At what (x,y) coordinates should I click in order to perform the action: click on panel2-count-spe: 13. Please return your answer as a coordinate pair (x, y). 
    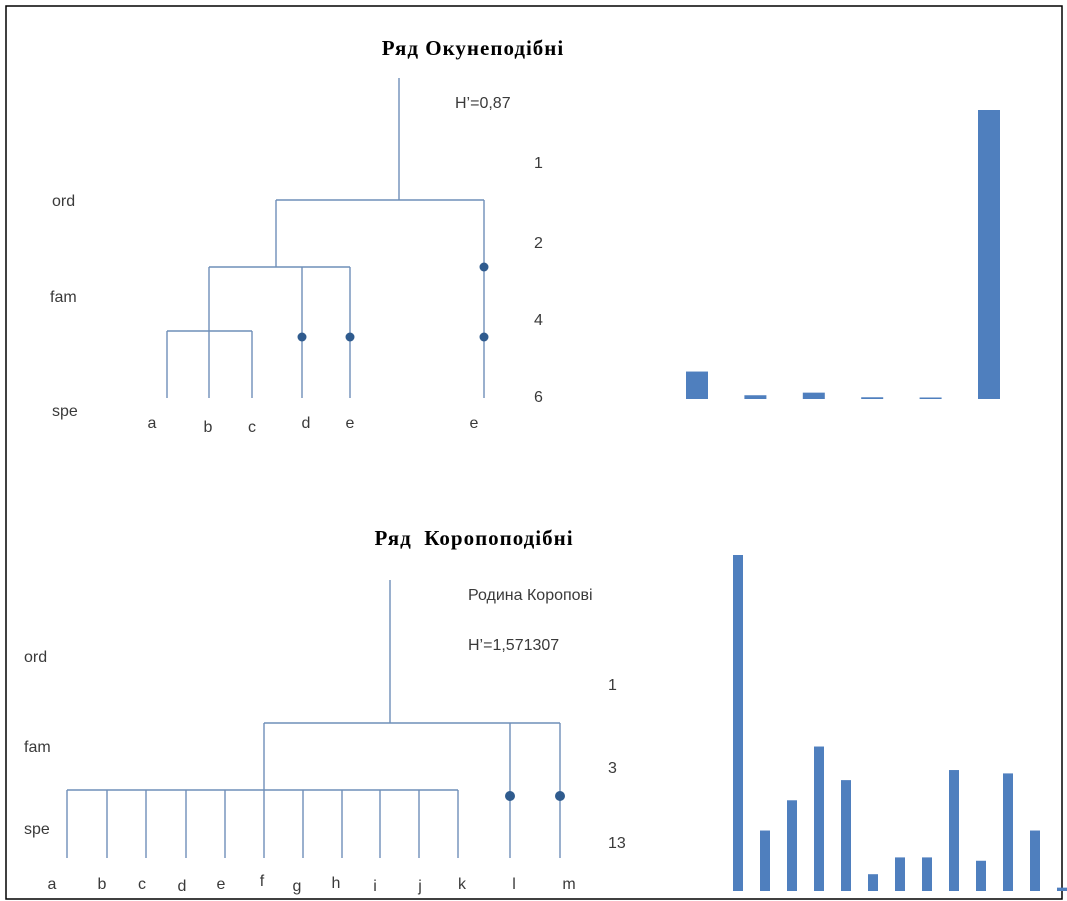
    Looking at the image, I should click on (617, 843).